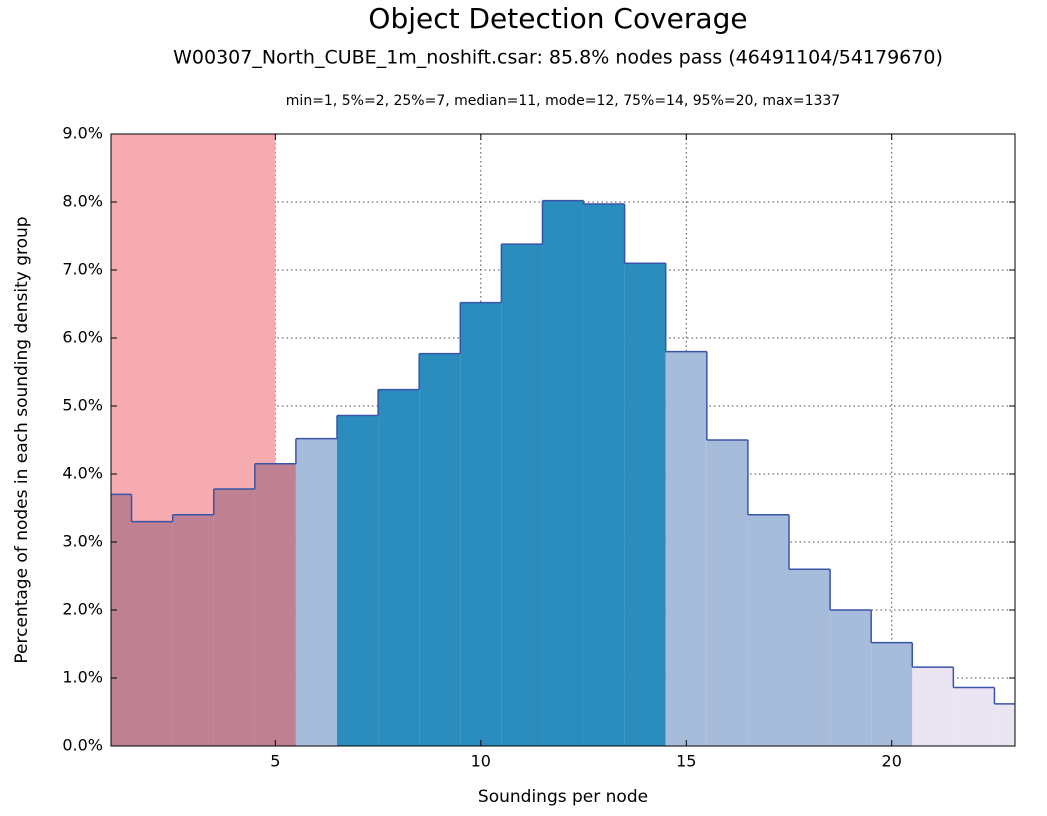 This screenshot has width=1047, height=816. I want to click on x-tick-label: 20, so click(892, 761).